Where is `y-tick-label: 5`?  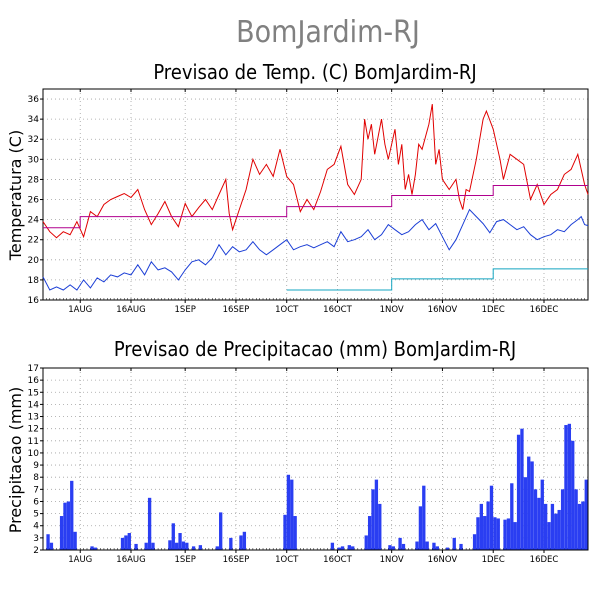 y-tick-label: 5 is located at coordinates (36, 515).